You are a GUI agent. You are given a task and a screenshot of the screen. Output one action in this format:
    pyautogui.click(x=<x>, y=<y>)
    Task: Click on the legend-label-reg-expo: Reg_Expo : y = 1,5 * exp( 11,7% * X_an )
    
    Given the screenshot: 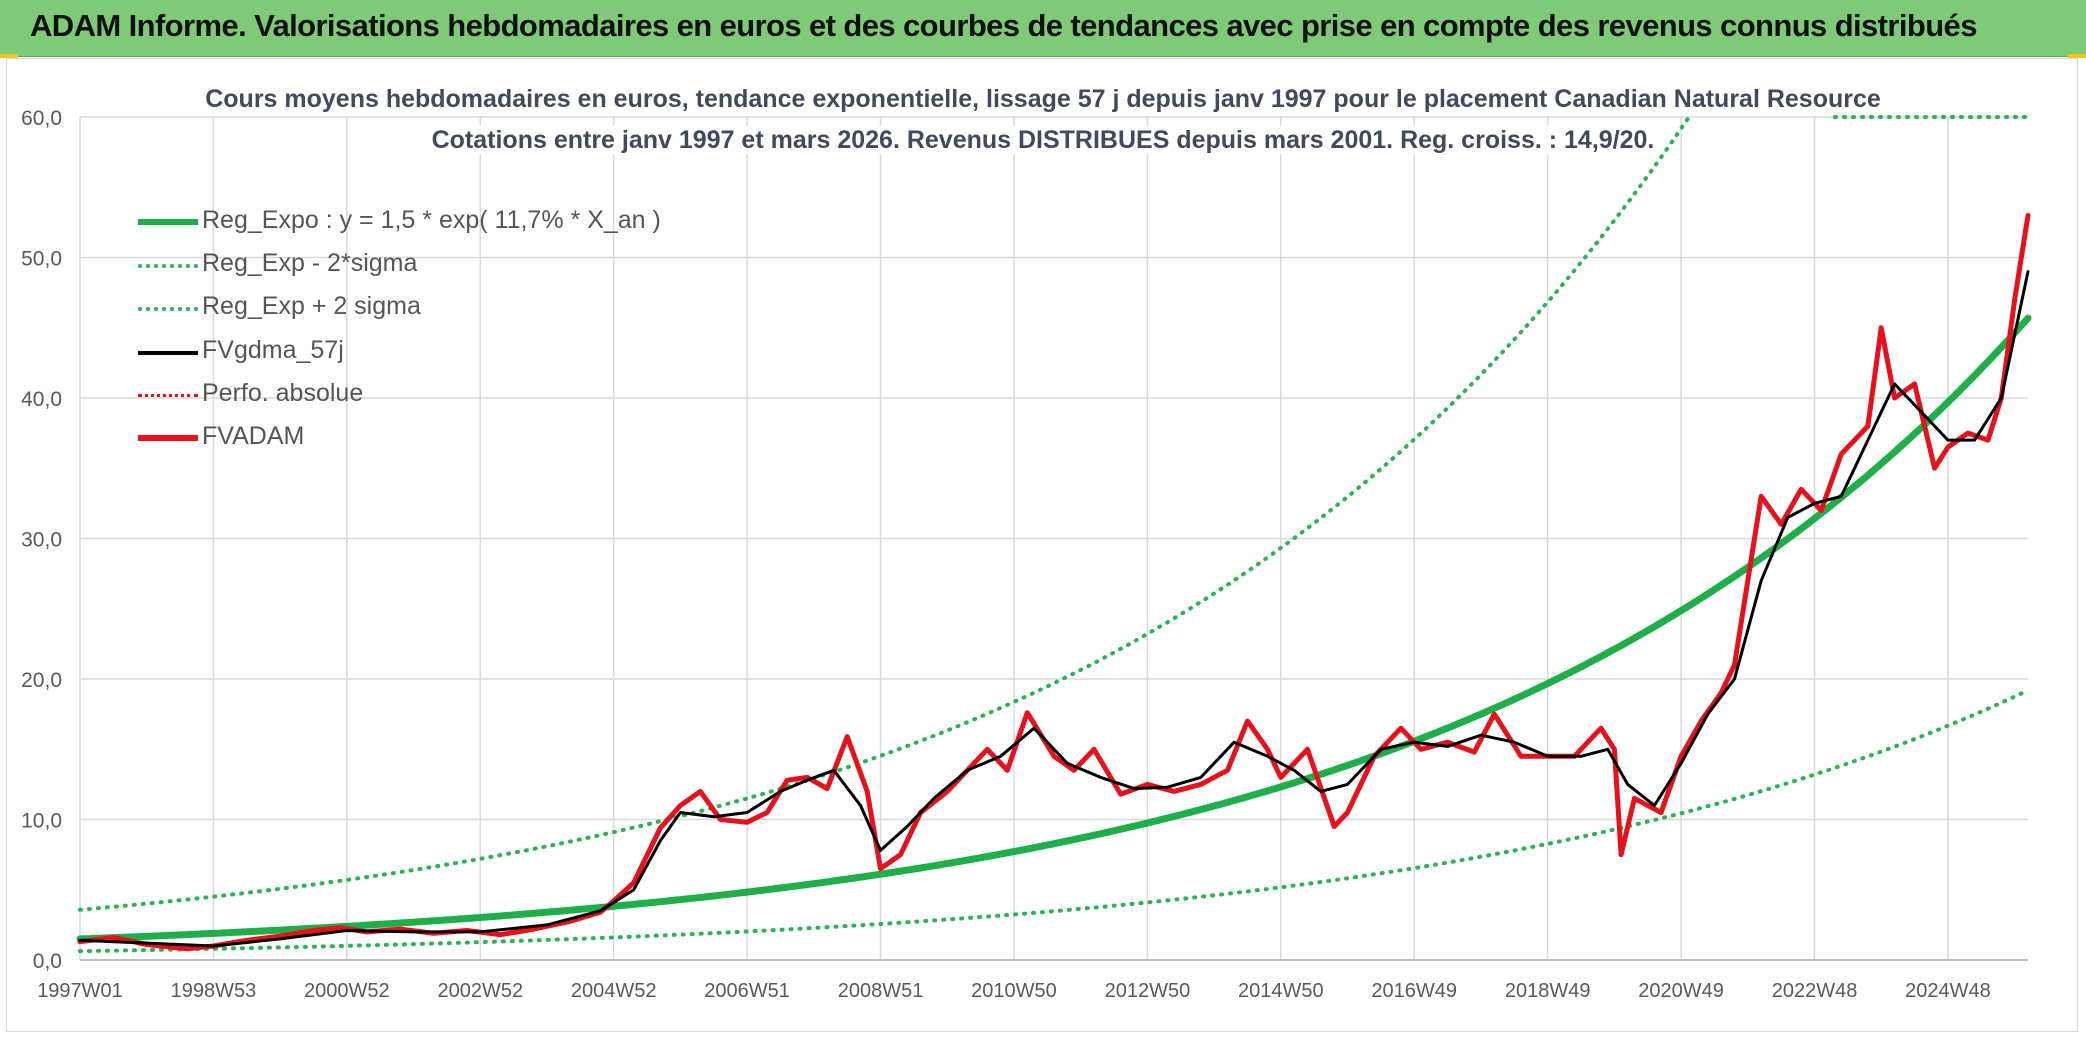 What is the action you would take?
    pyautogui.click(x=431, y=220)
    